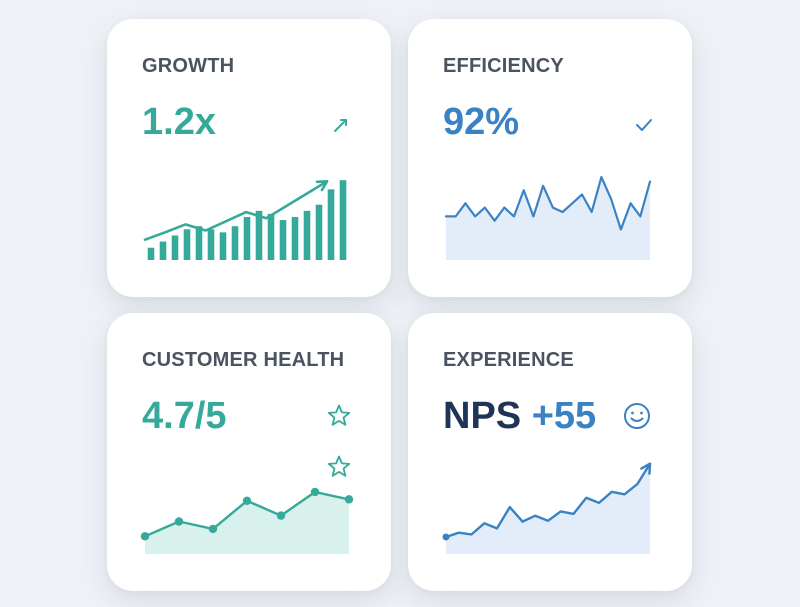 The width and height of the screenshot is (800, 607). What do you see at coordinates (340, 125) in the screenshot?
I see `trend-arrow-icon` at bounding box center [340, 125].